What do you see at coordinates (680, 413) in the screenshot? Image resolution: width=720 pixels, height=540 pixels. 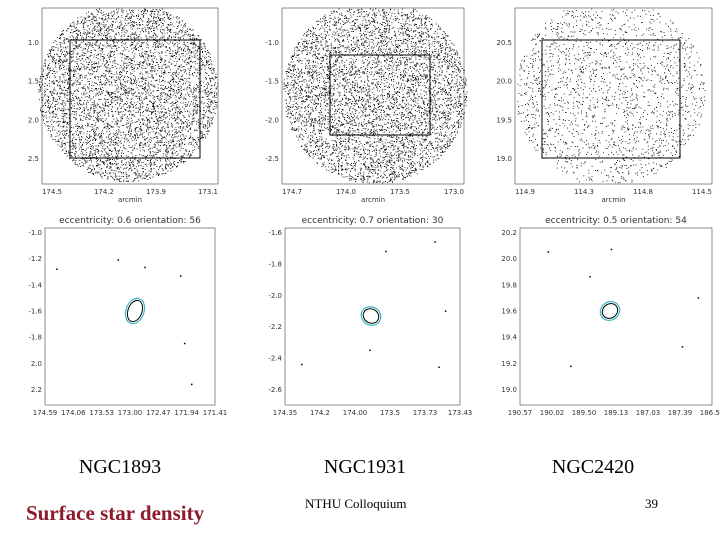 I see `x-tick-label: 187.39` at bounding box center [680, 413].